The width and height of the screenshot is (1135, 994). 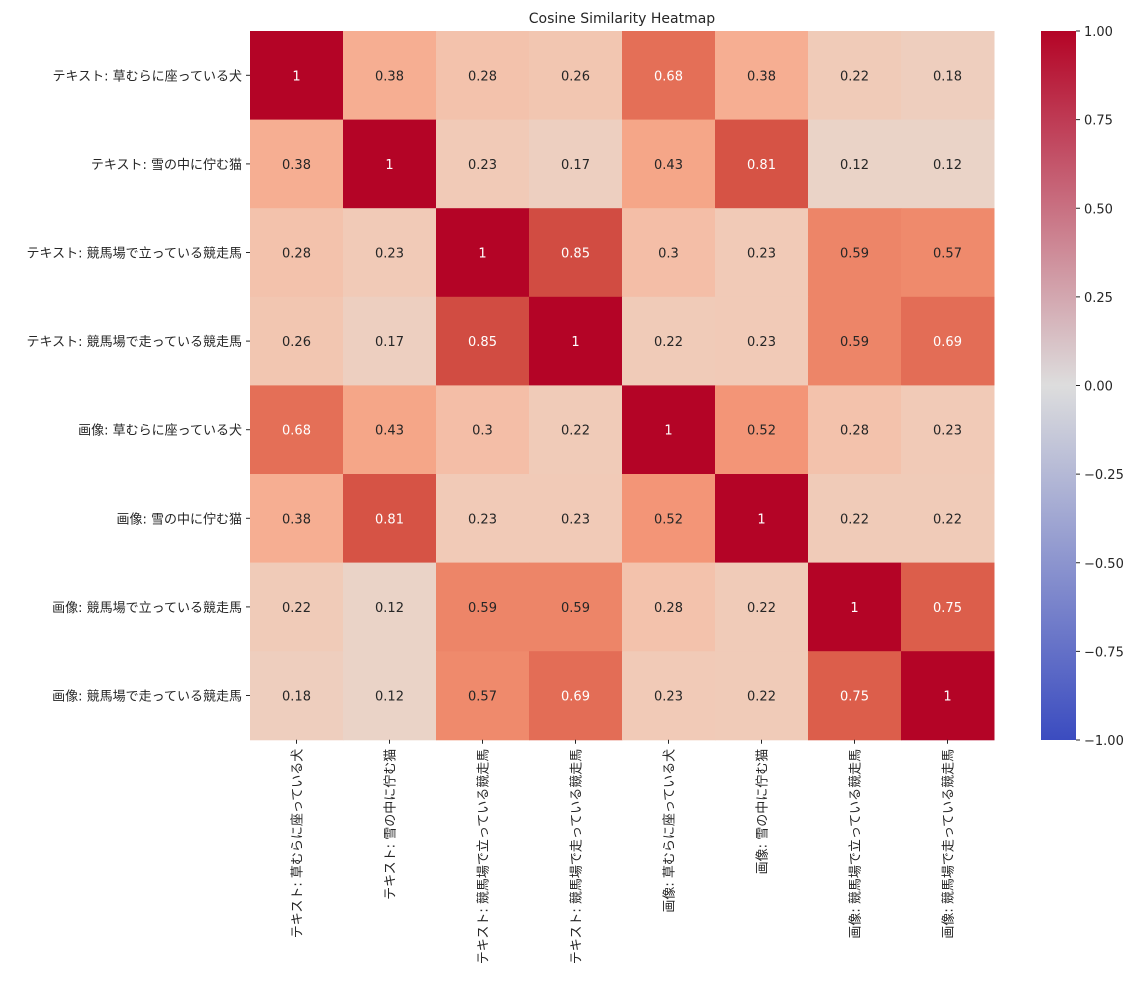 What do you see at coordinates (134, 342) in the screenshot?
I see `y-tick-label: テキスト: 競馬場で走っている競走馬` at bounding box center [134, 342].